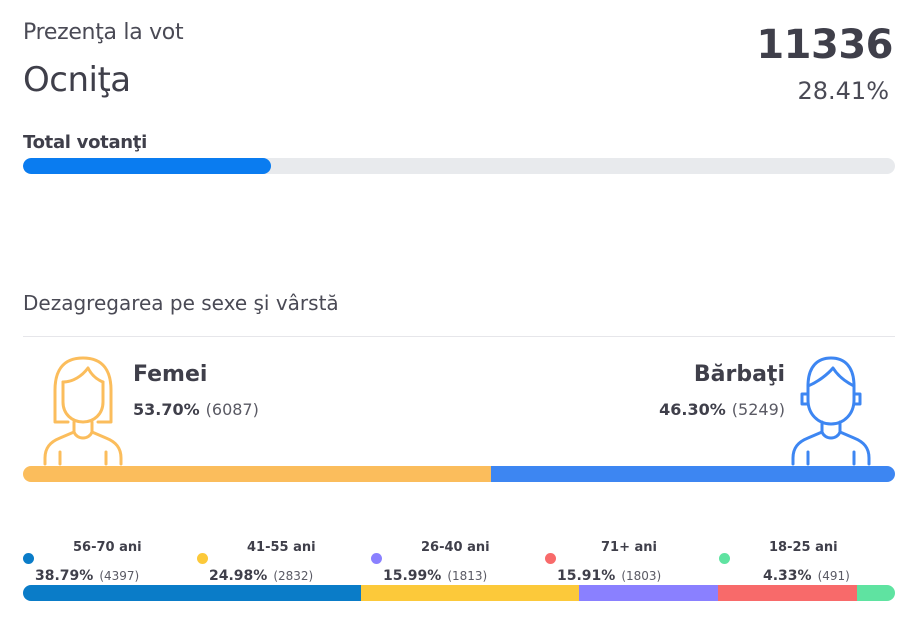 The image size is (905, 627). I want to click on age-split-bar, so click(459, 593).